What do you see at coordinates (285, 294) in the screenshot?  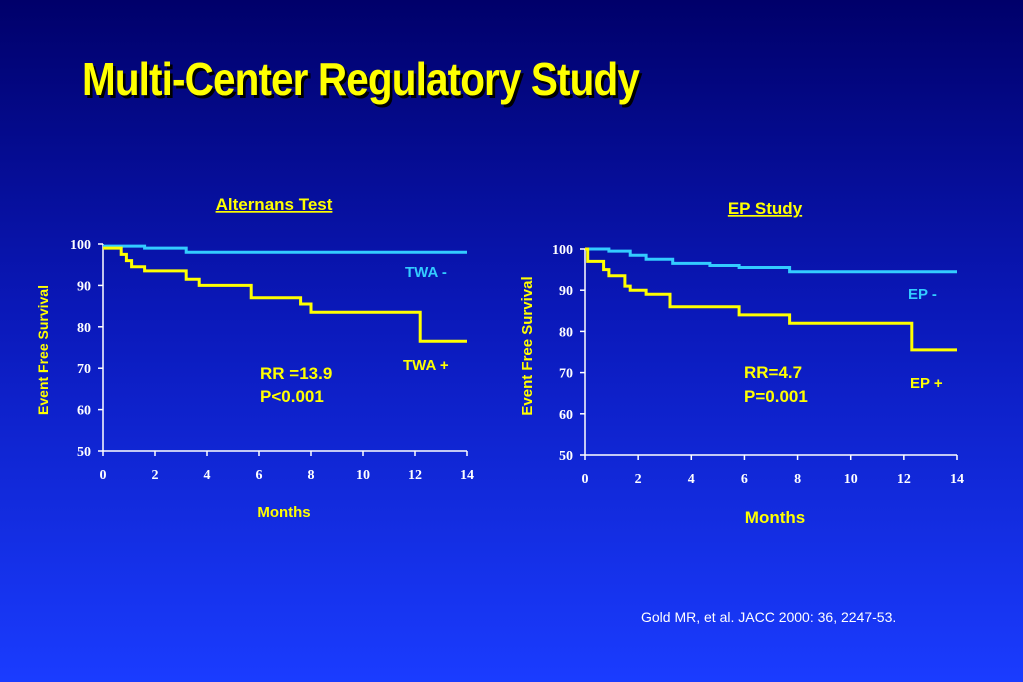 I see `series-line-twa-positive` at bounding box center [285, 294].